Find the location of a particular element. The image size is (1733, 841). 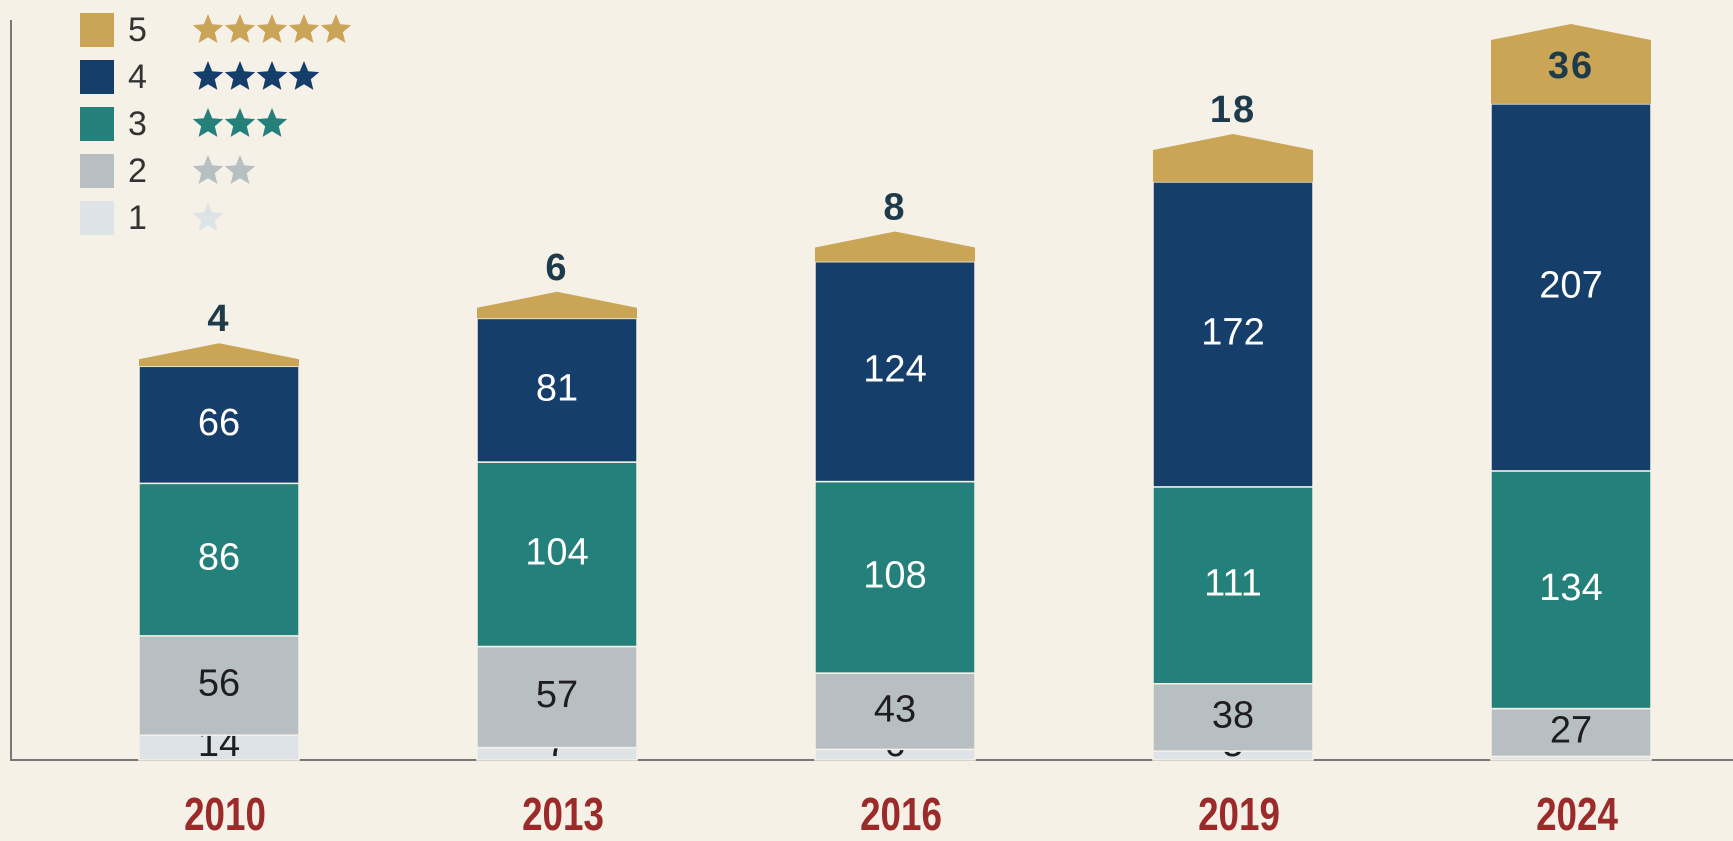

value-label: 86 is located at coordinates (219, 558).